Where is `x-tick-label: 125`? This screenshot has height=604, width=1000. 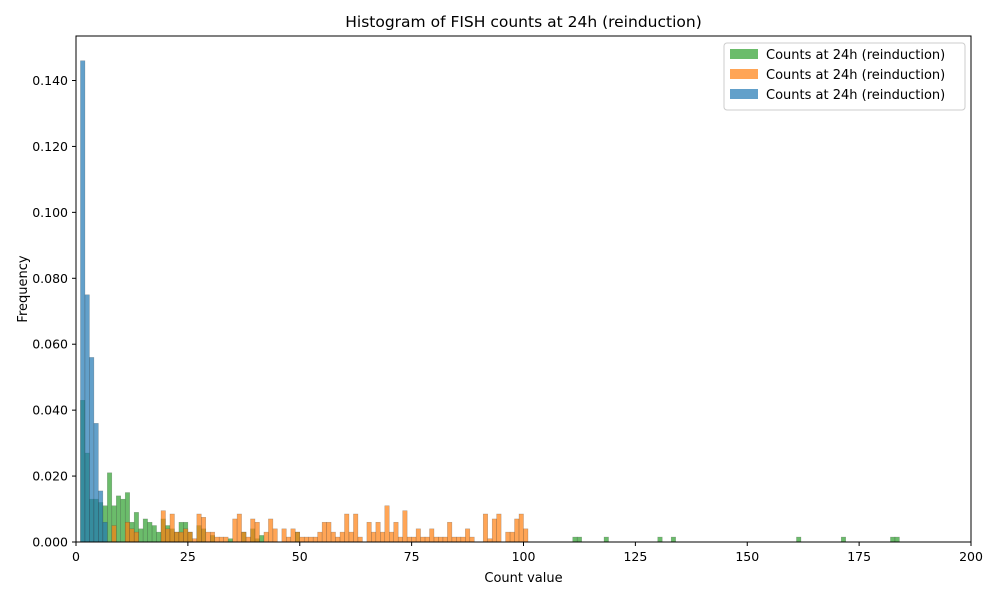 x-tick-label: 125 is located at coordinates (635, 556).